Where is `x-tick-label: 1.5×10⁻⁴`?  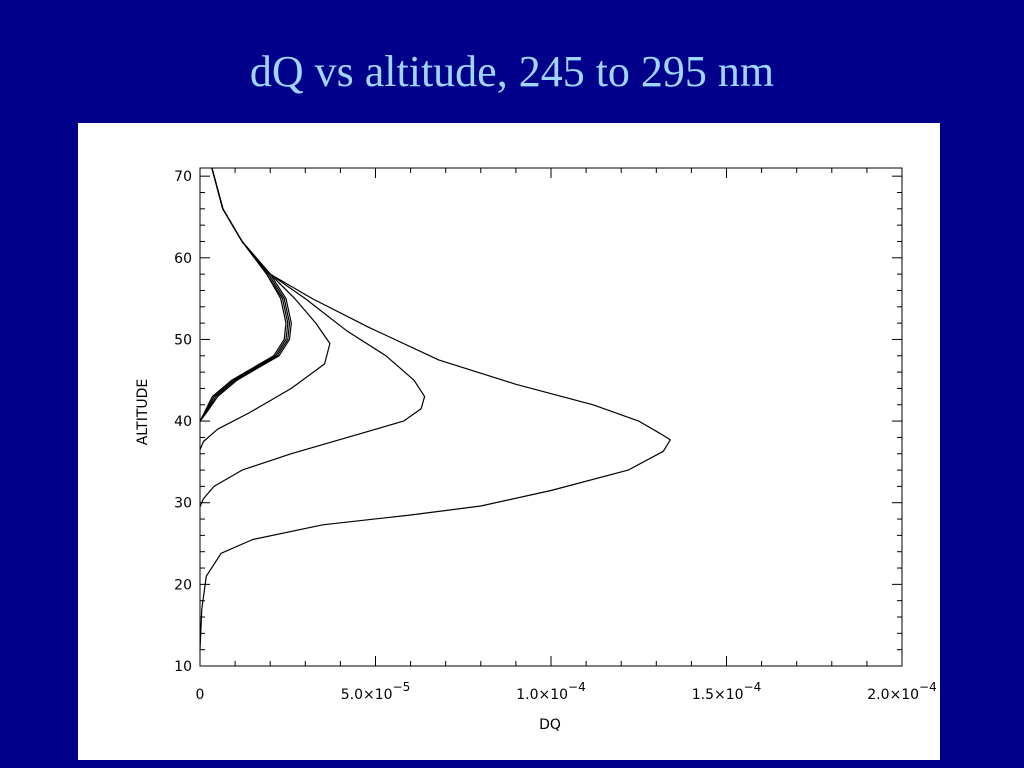 x-tick-label: 1.5×10⁻⁴ is located at coordinates (727, 691).